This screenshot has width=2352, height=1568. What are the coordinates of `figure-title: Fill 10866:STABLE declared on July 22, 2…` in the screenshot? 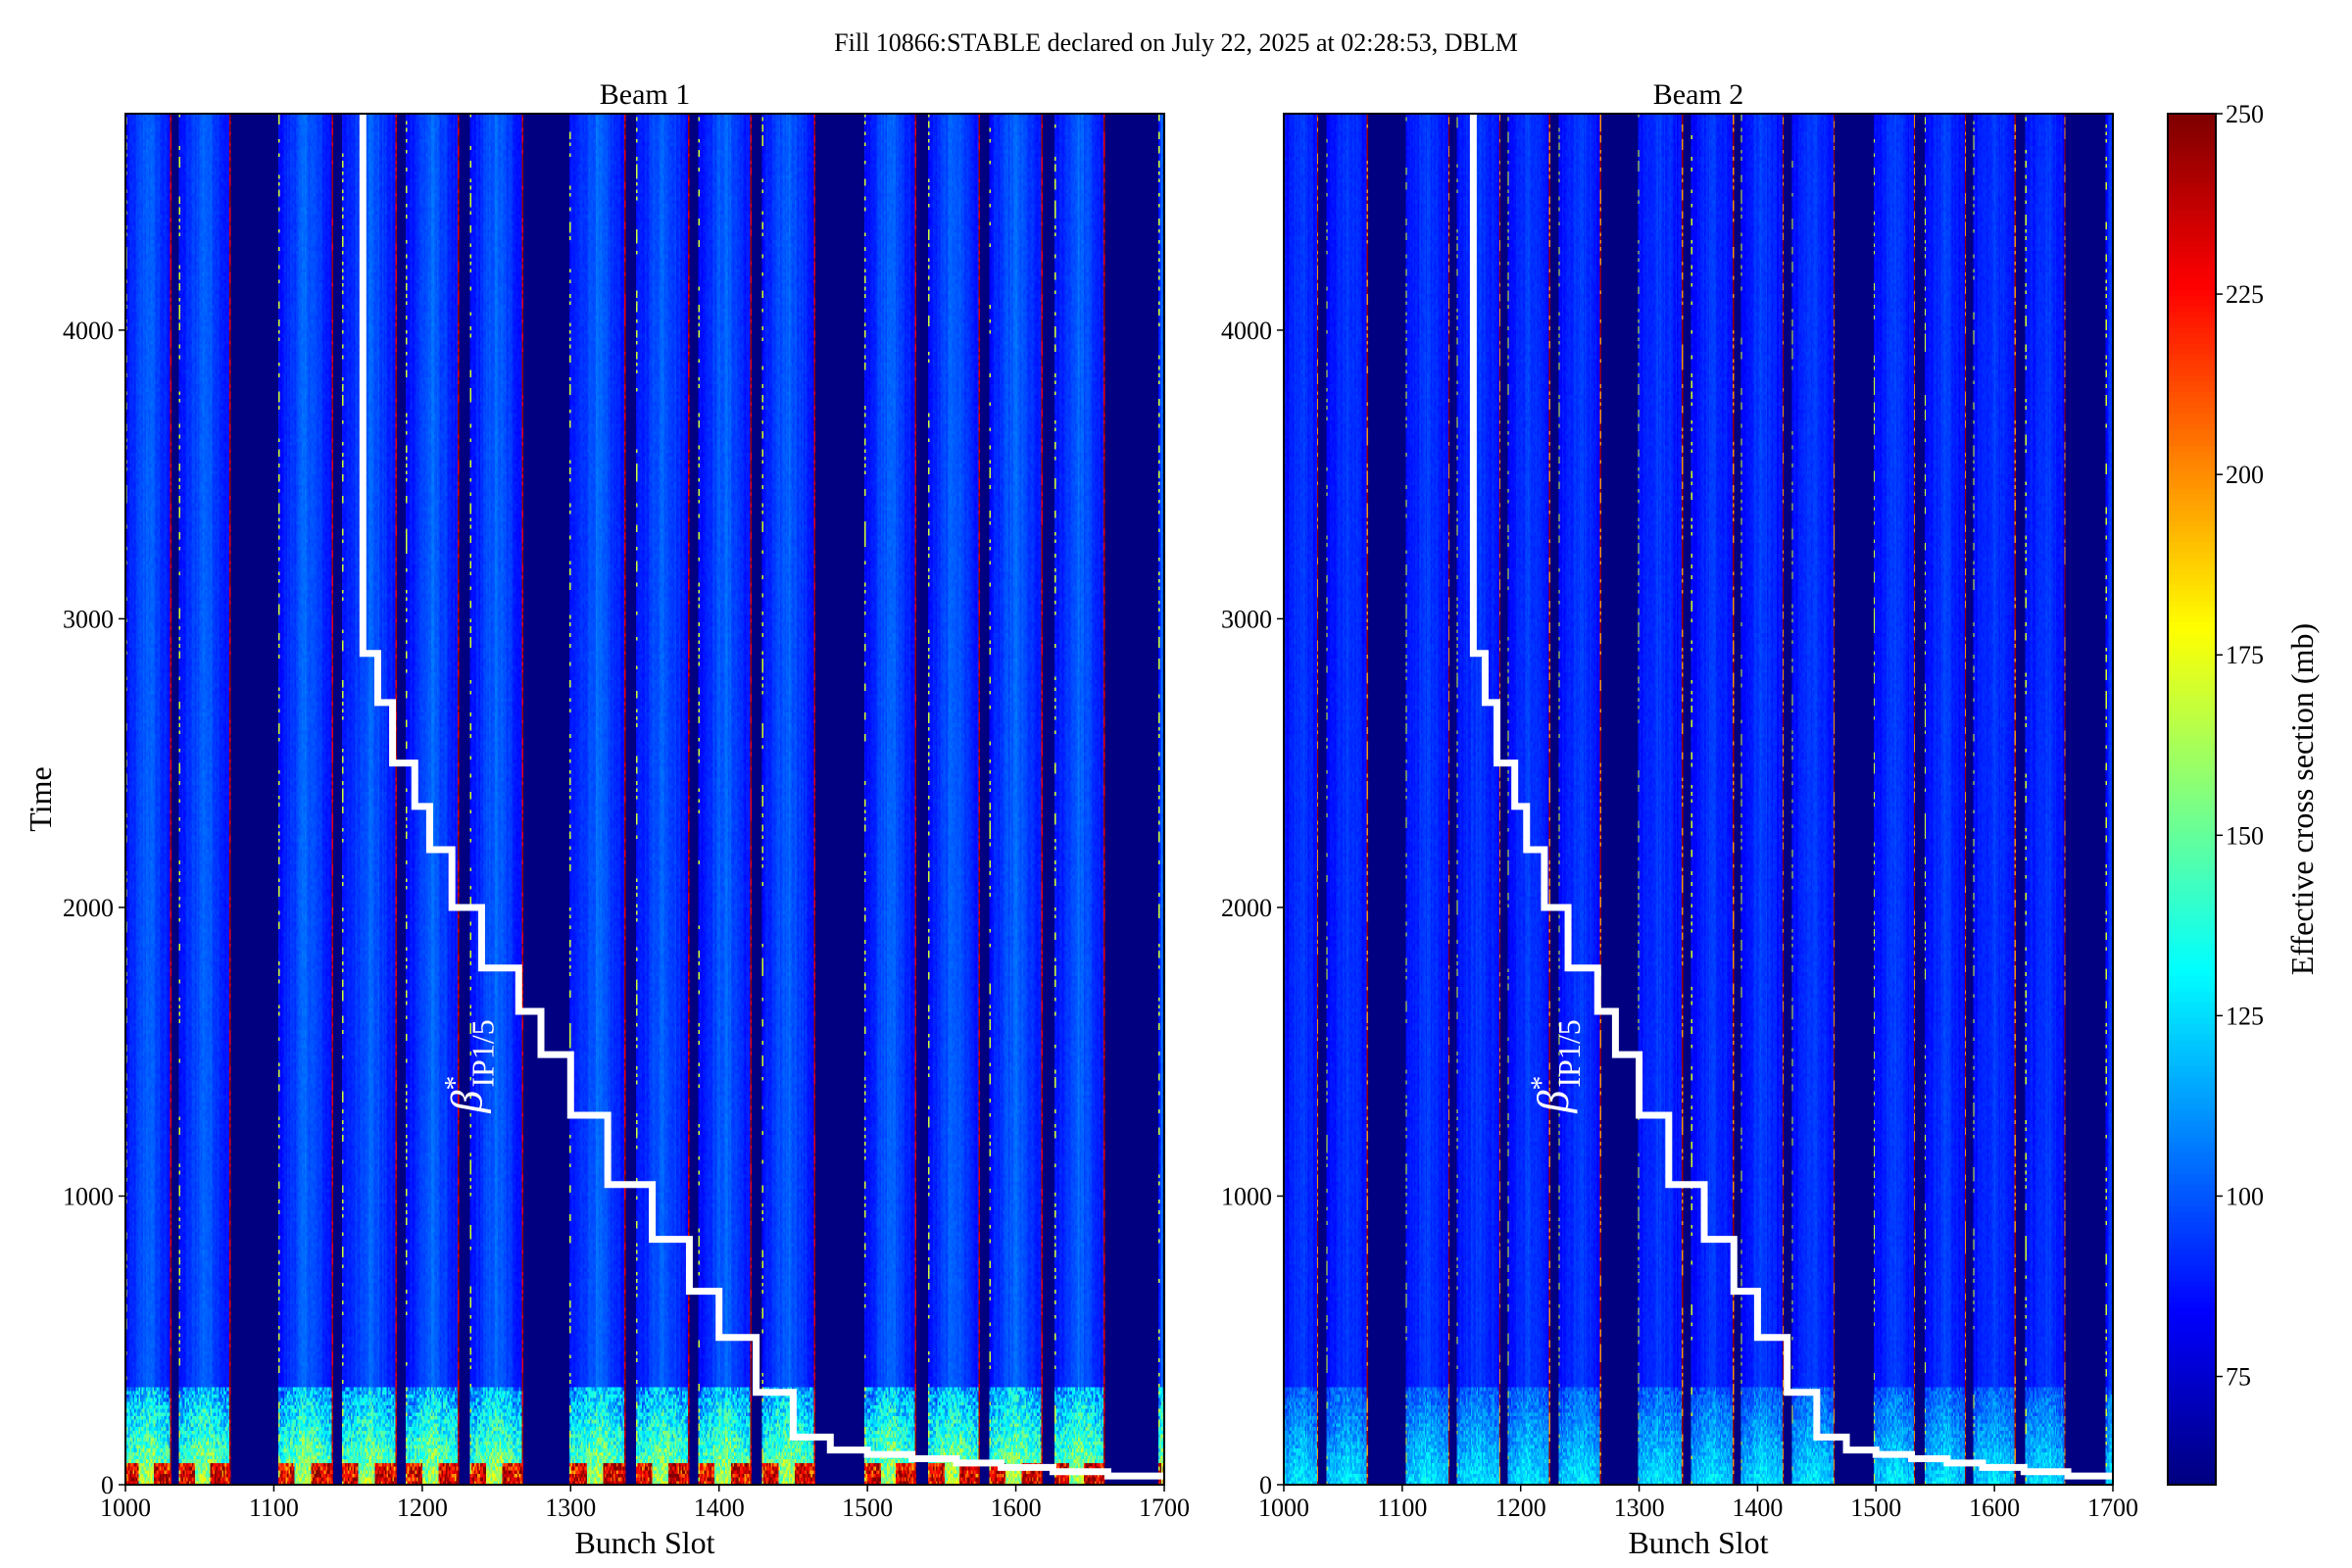 It's located at (1176, 42).